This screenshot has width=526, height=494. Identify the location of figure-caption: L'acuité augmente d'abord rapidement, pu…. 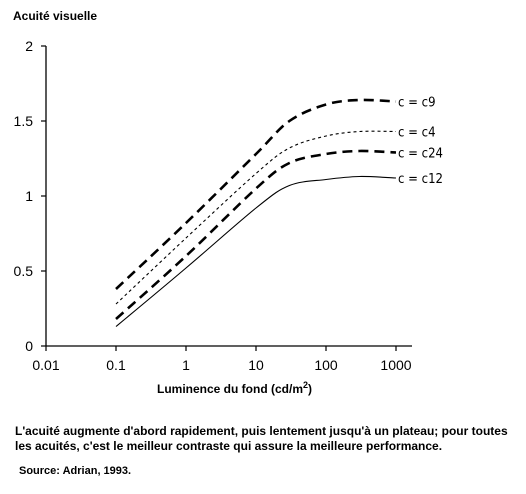
(261, 438).